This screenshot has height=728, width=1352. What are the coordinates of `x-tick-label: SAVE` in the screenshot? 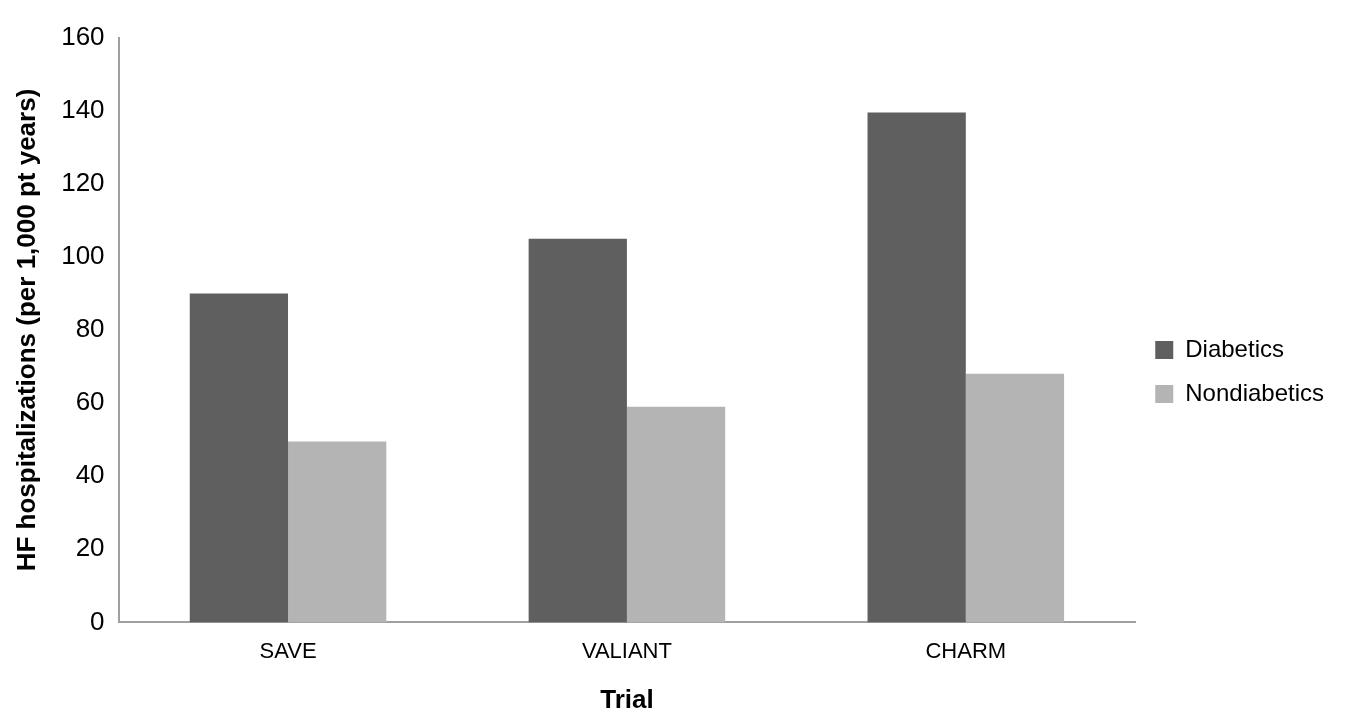 It's located at (288, 650).